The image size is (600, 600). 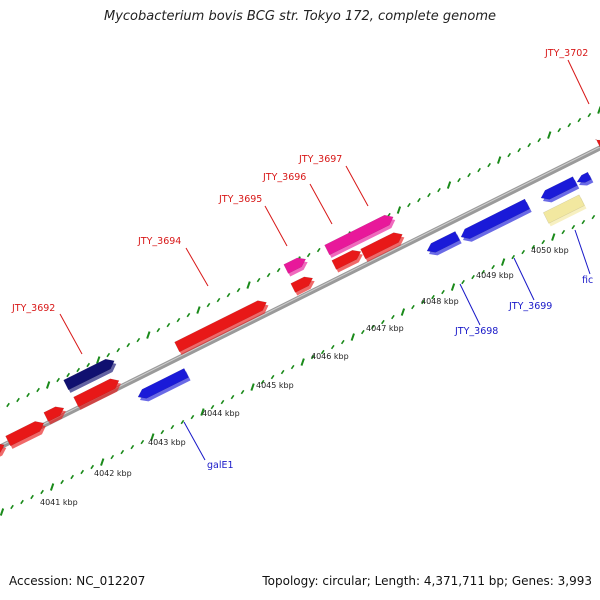 What do you see at coordinates (330, 356) in the screenshot?
I see `scale-label: 4046 kbp` at bounding box center [330, 356].